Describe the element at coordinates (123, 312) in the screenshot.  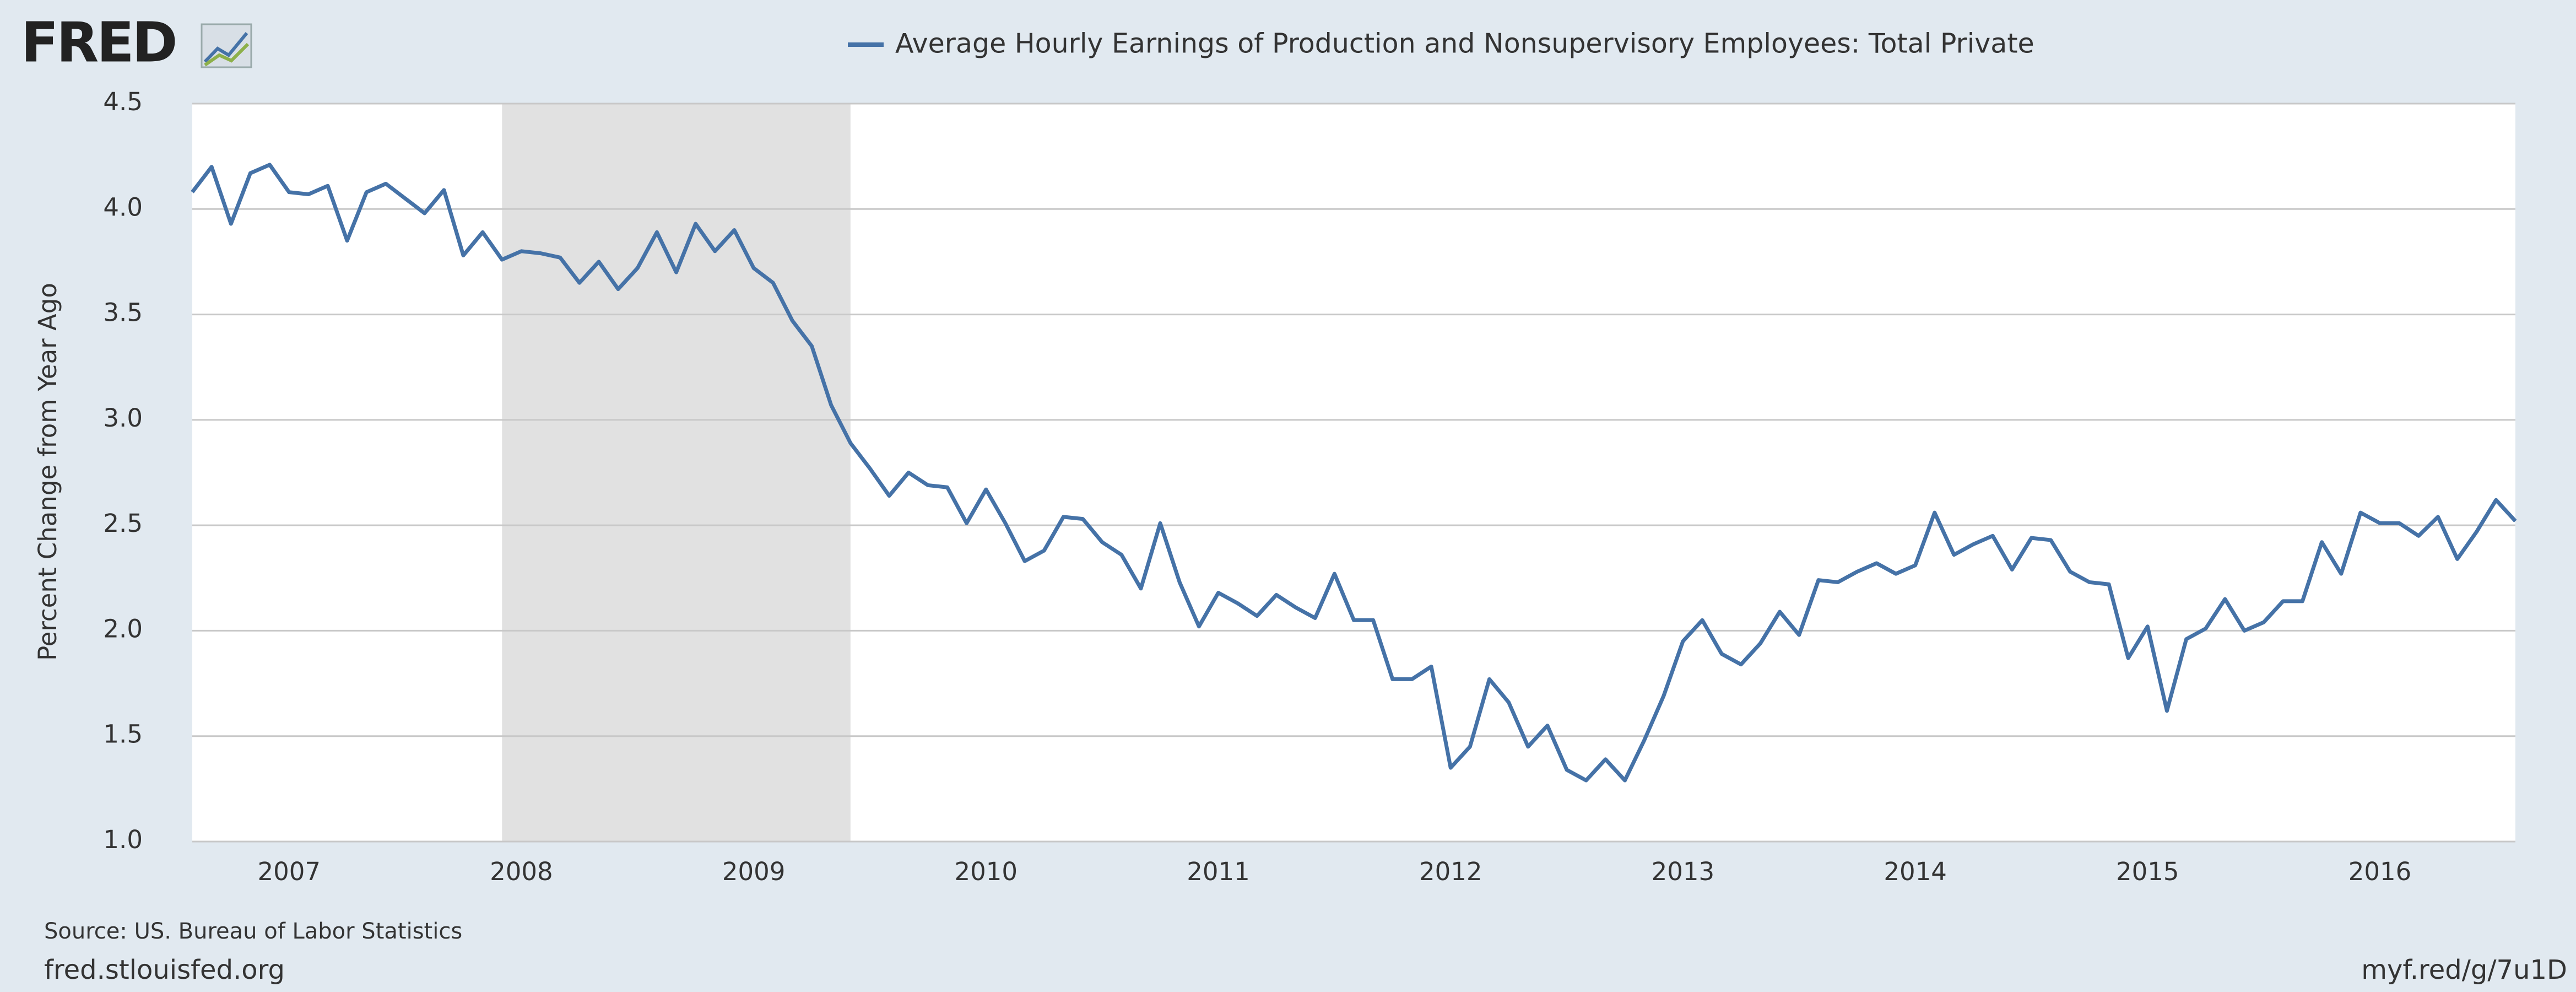
I see `y-tick-label: 3.5` at that location.